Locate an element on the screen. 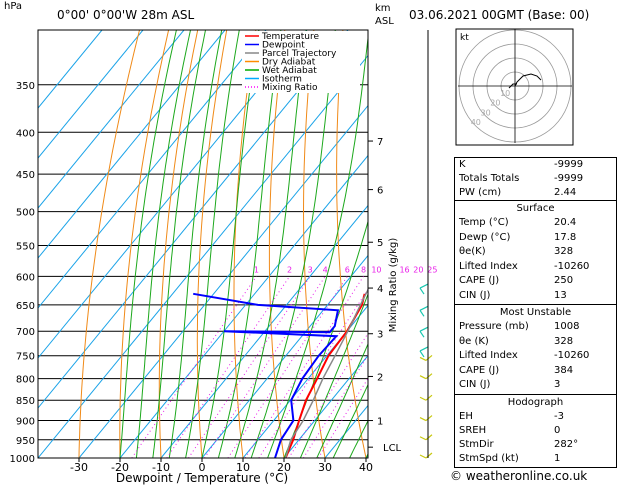  legend-label: Wet Adiabat is located at coordinates (289, 71).